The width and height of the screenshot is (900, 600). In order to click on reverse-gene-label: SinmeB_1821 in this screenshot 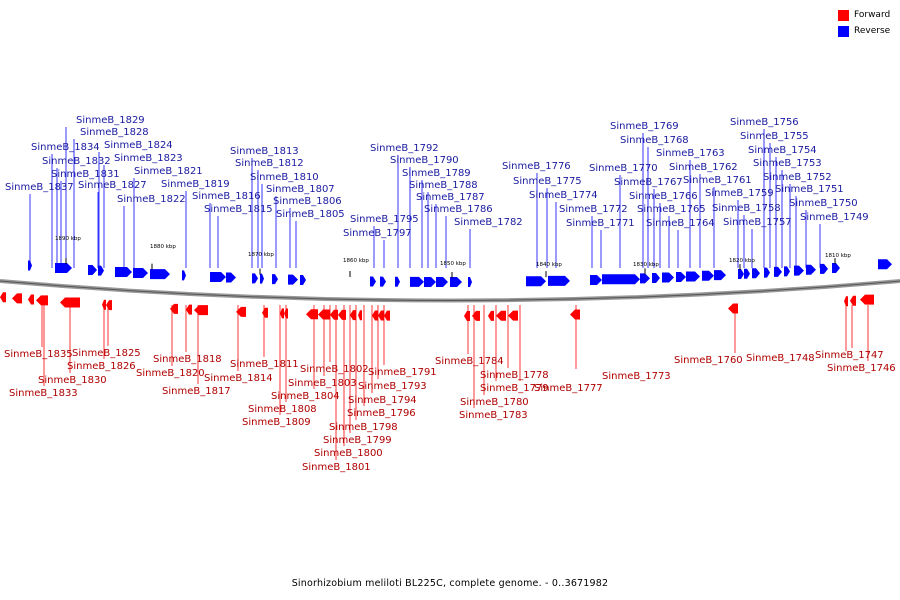, I will do `click(168, 171)`.